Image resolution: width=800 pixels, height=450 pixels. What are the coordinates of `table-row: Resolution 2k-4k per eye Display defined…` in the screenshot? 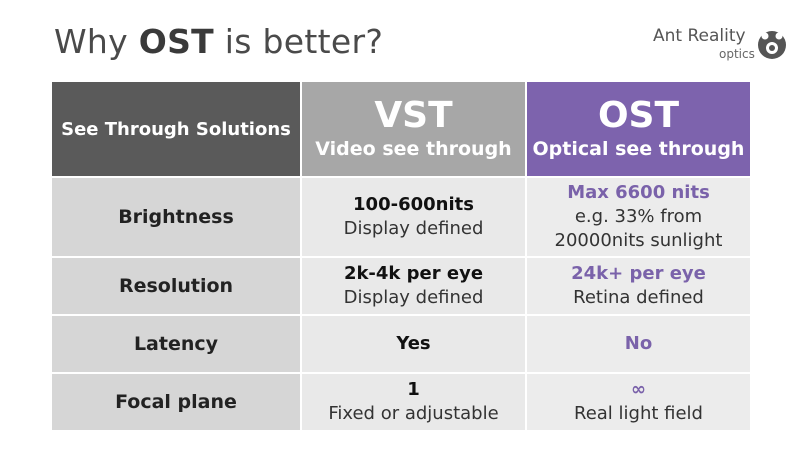 It's located at (401, 286).